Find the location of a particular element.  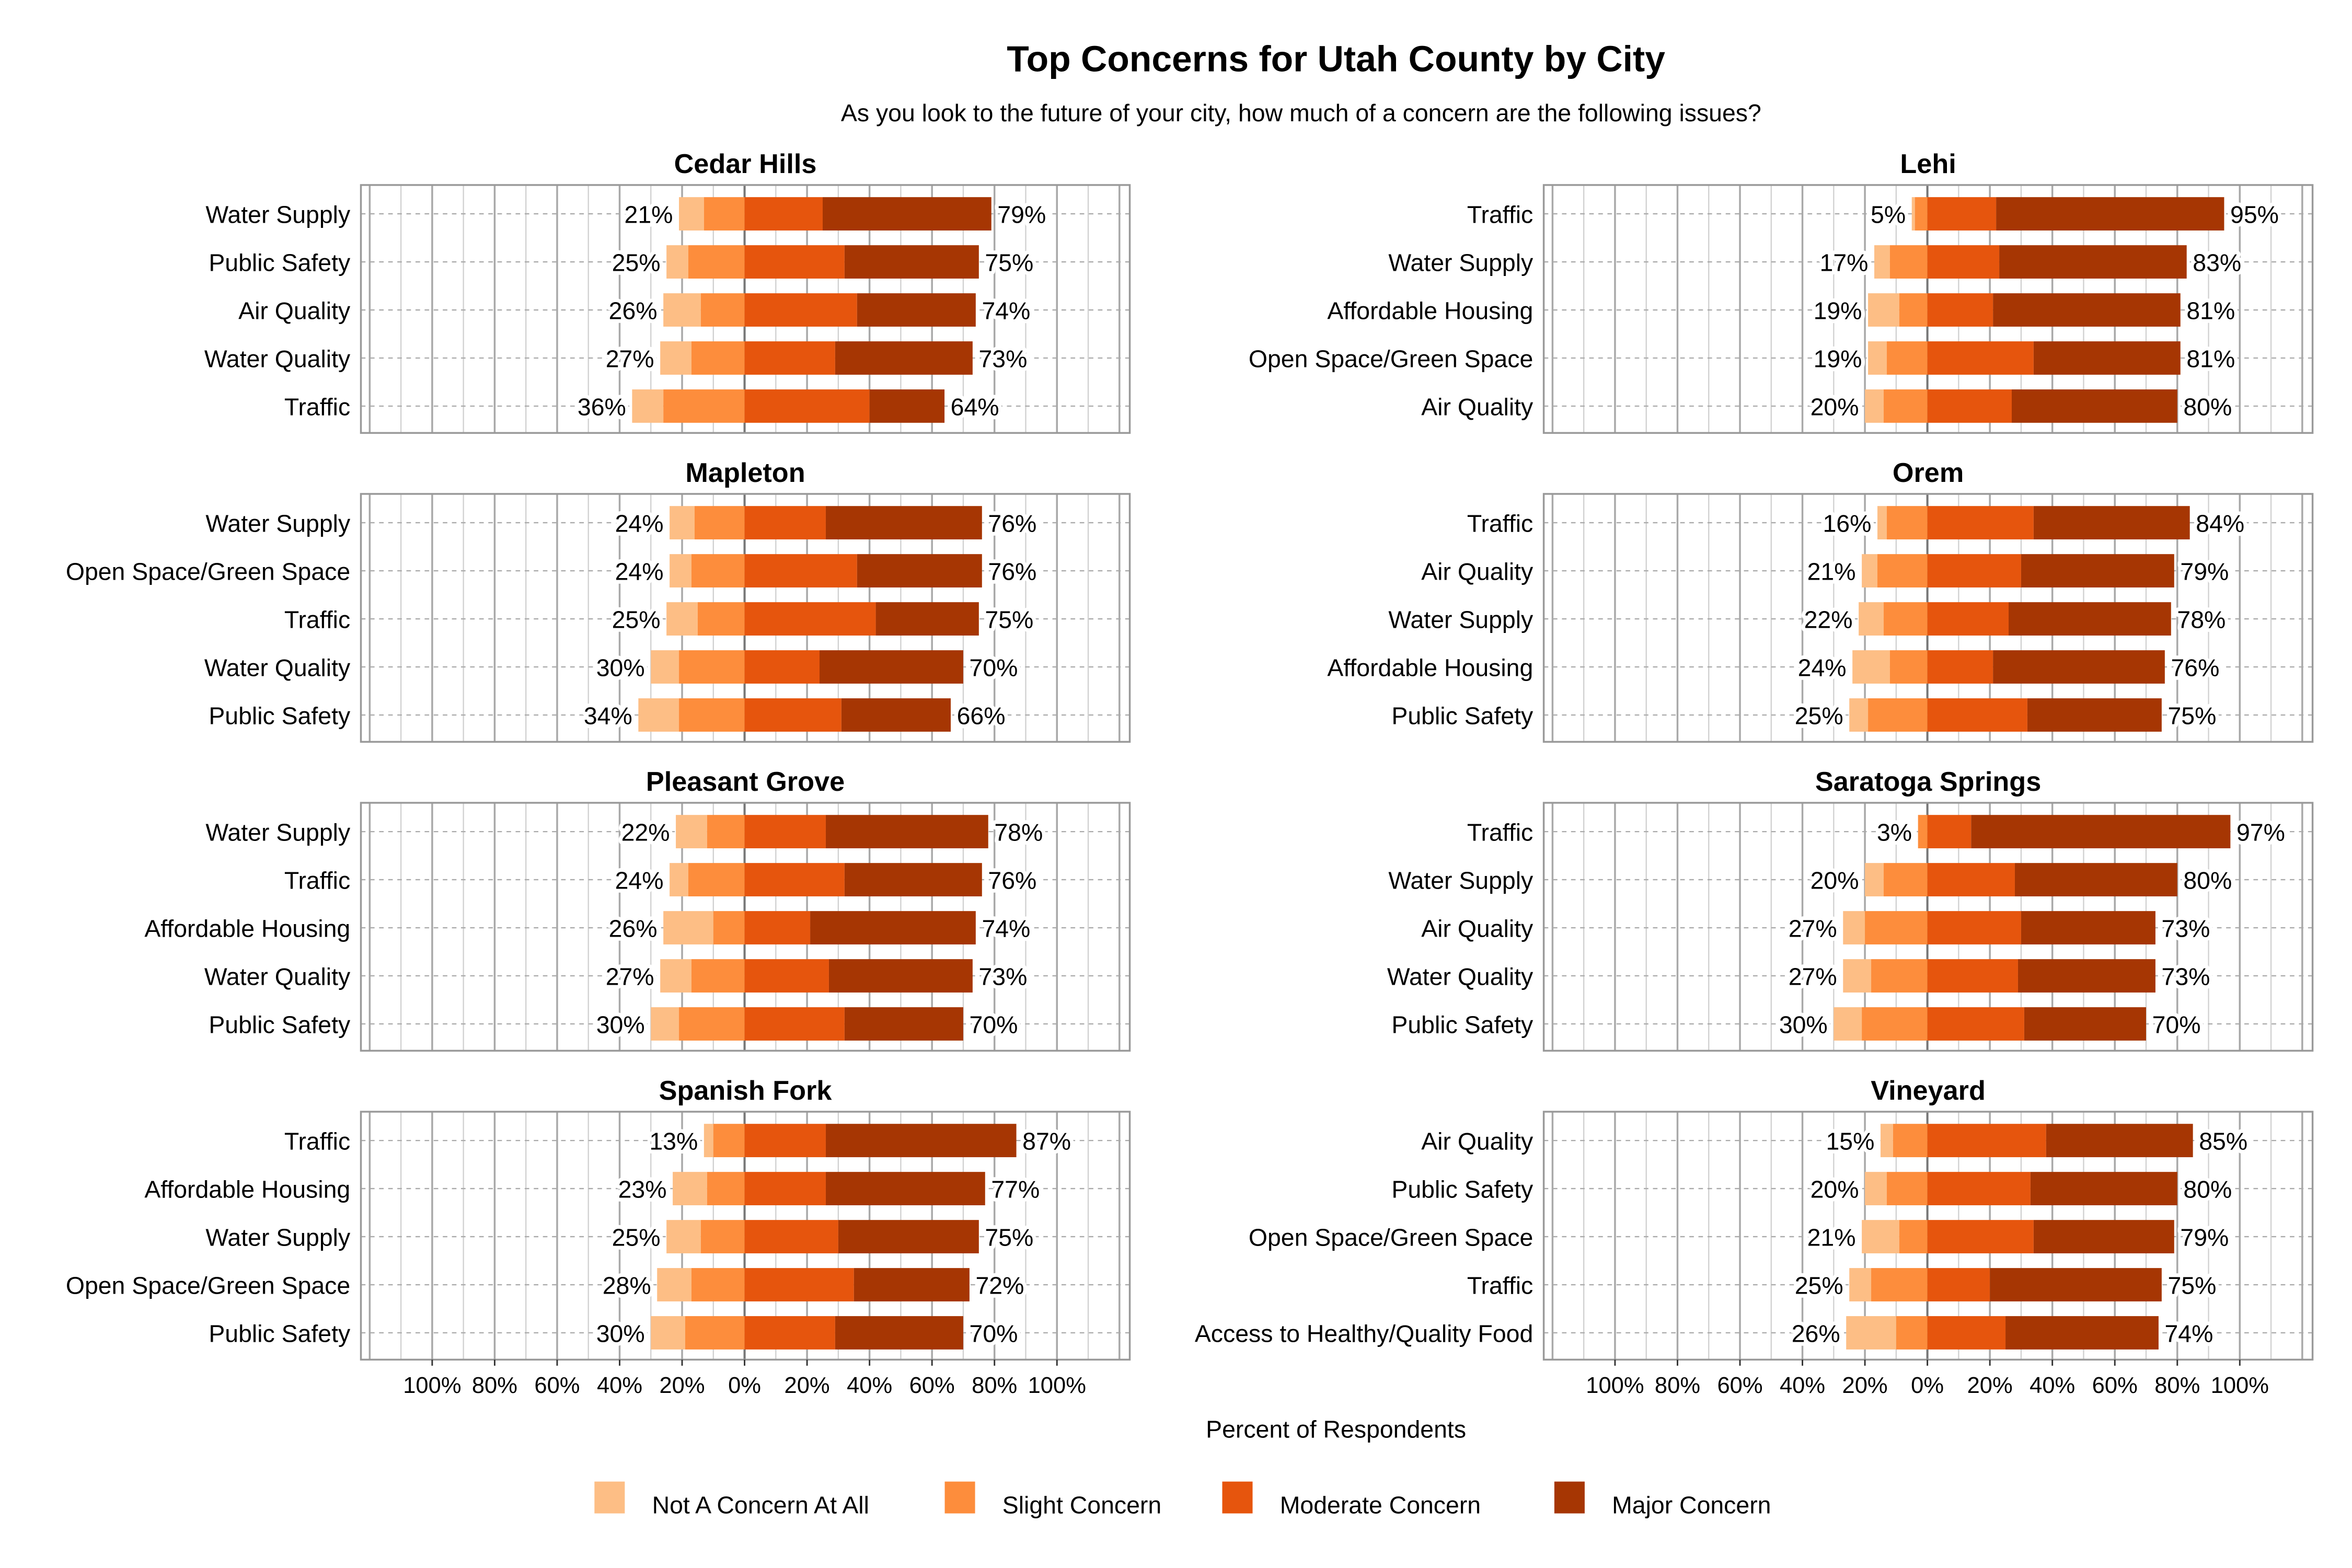

right-total-label: 81% is located at coordinates (2210, 358).